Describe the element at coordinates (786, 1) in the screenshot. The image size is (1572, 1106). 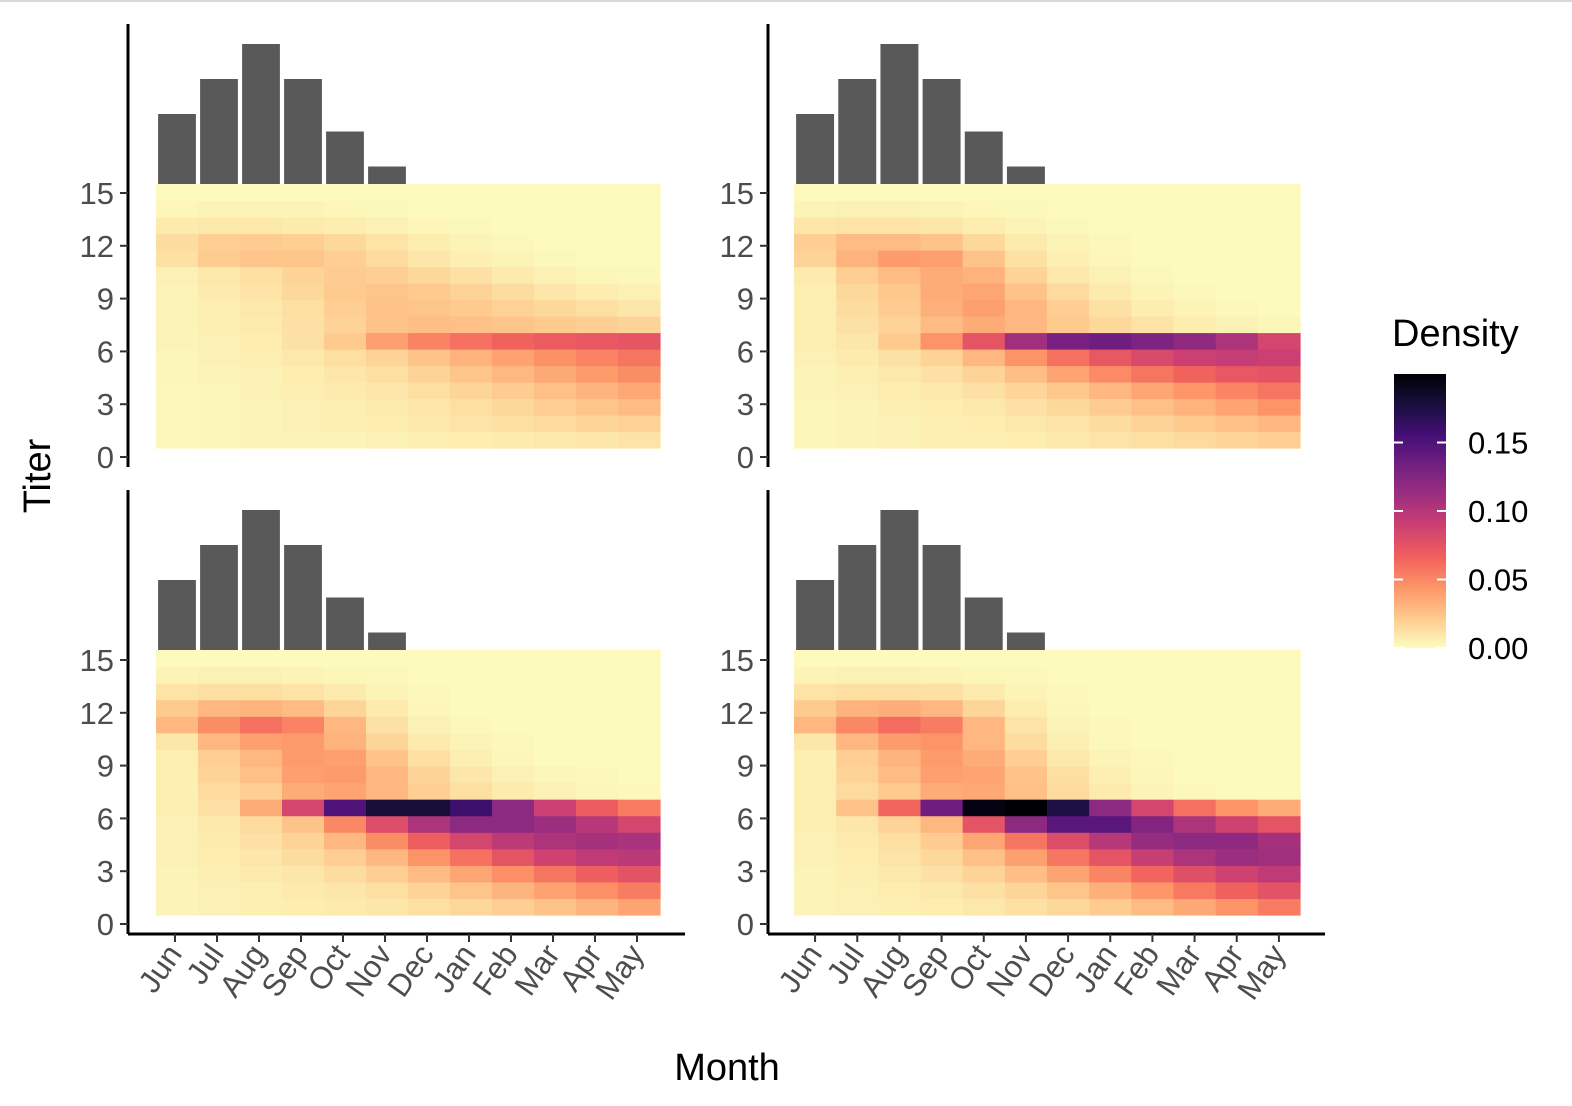
I see `top-border` at that location.